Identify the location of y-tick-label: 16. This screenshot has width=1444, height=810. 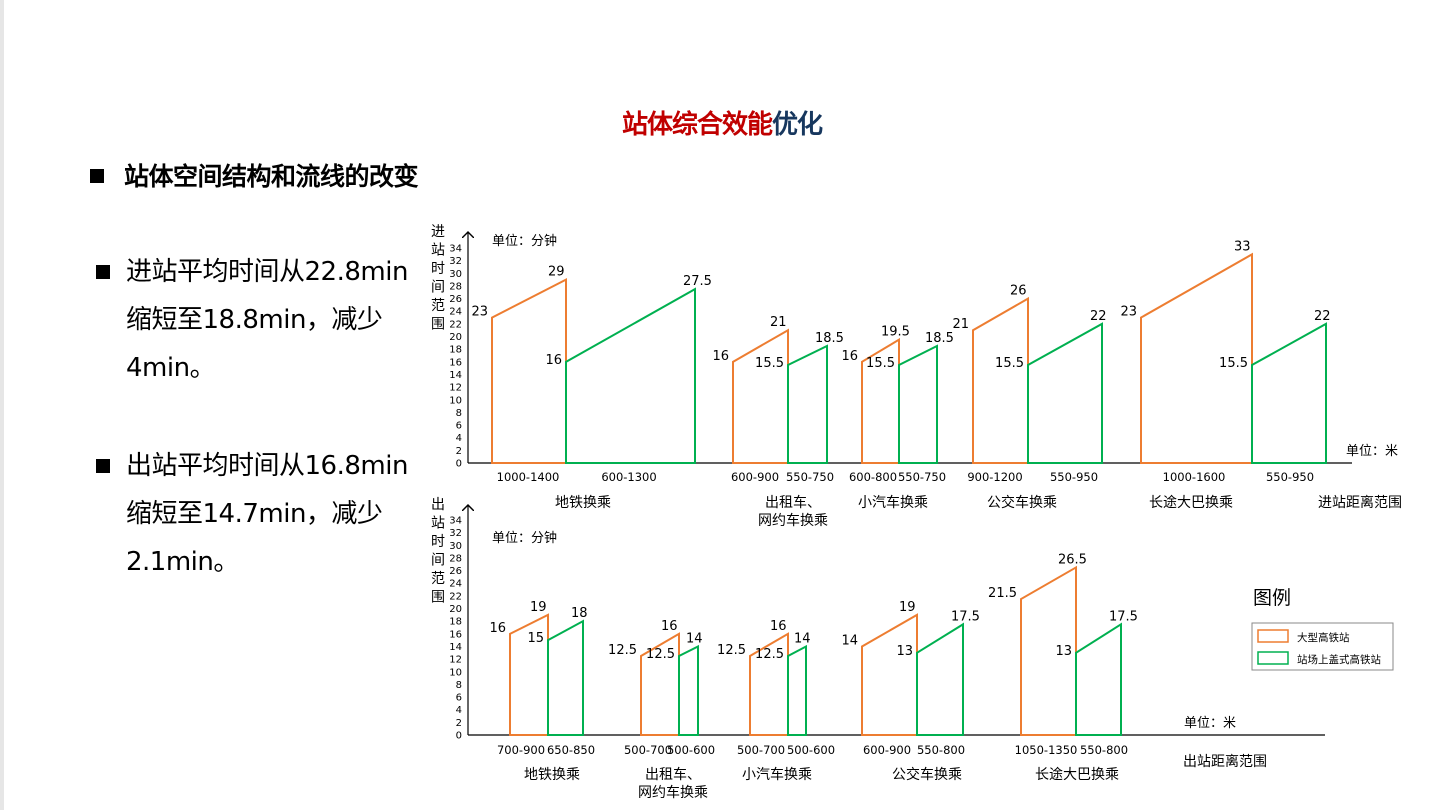
(455, 362).